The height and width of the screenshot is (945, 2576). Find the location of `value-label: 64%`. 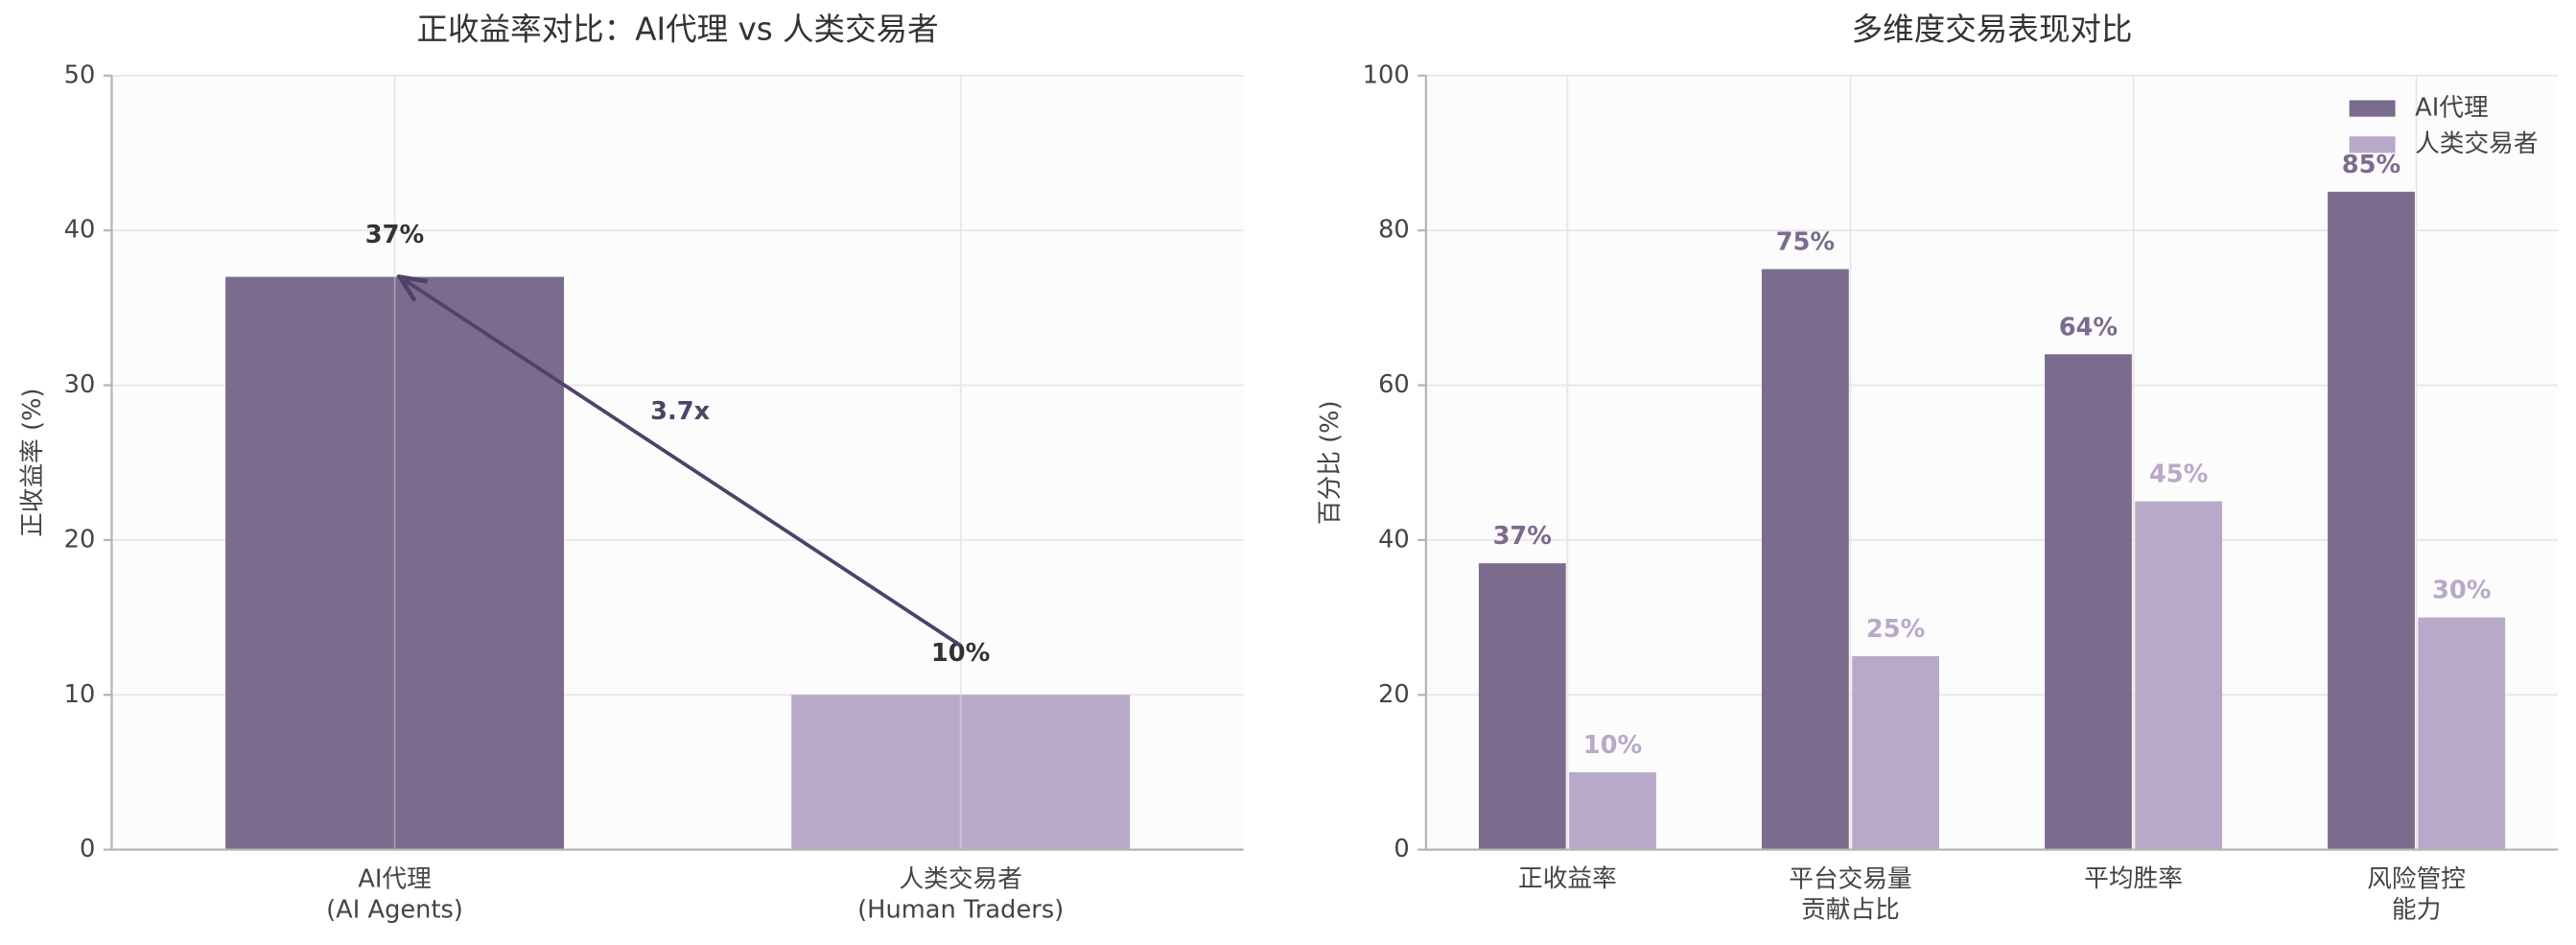

value-label: 64% is located at coordinates (2089, 327).